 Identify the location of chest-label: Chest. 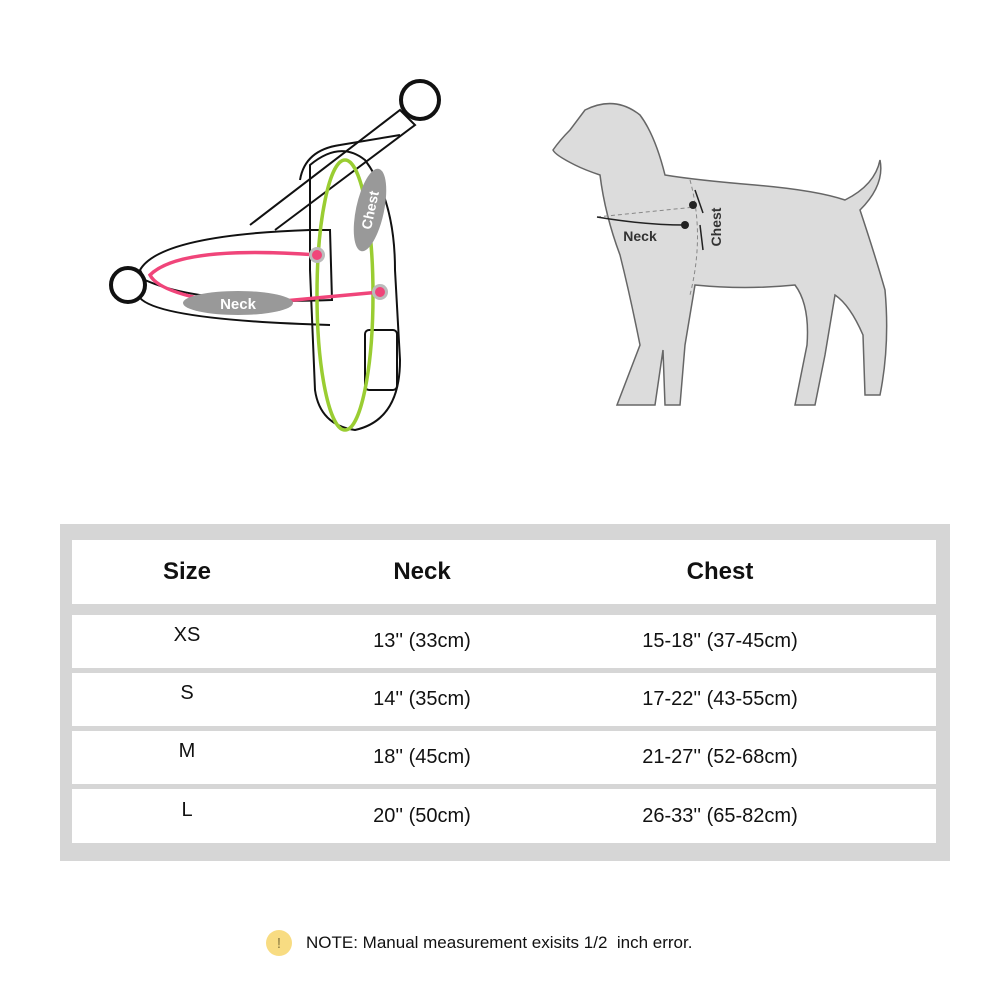
(370, 210).